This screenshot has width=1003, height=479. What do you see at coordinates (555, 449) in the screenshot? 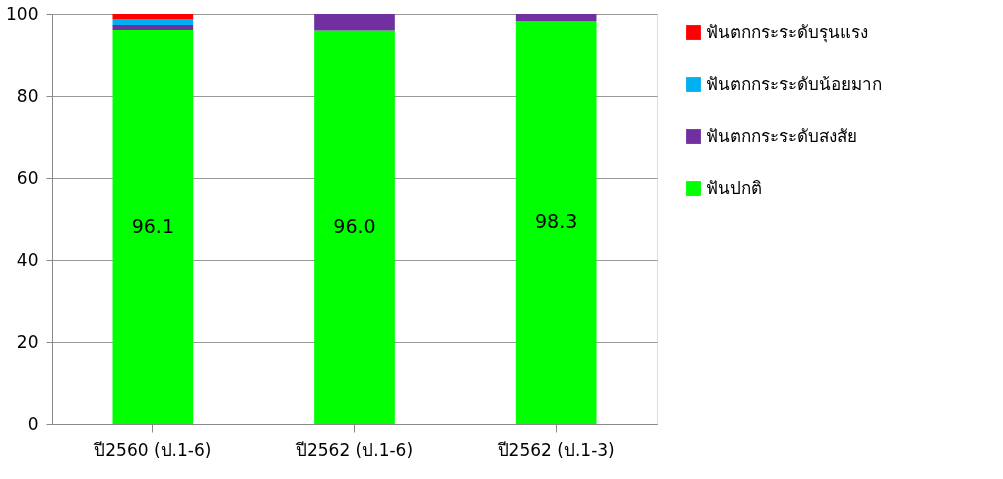
I see `x-tick-label: ปี2562 (ป.1-3)` at bounding box center [555, 449].